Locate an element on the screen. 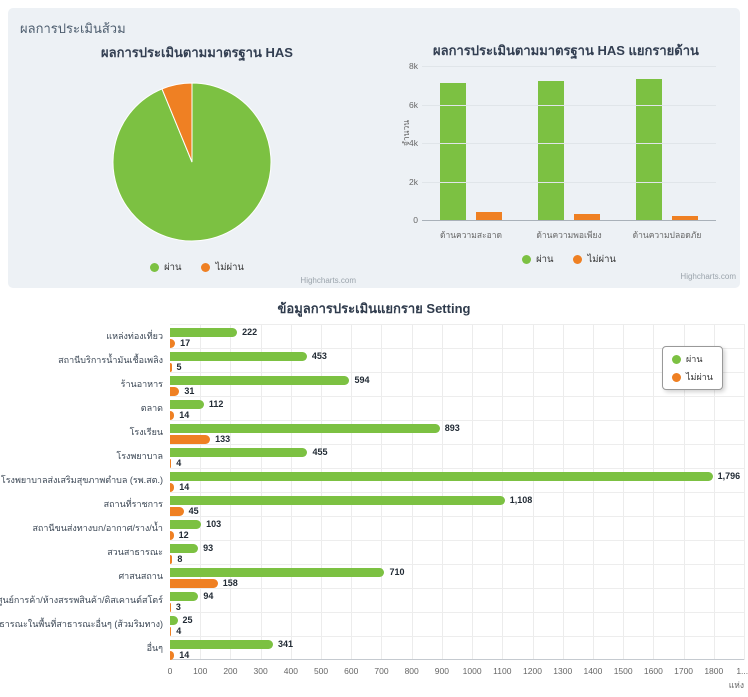  y-tick-label: 8k is located at coordinates (413, 66).